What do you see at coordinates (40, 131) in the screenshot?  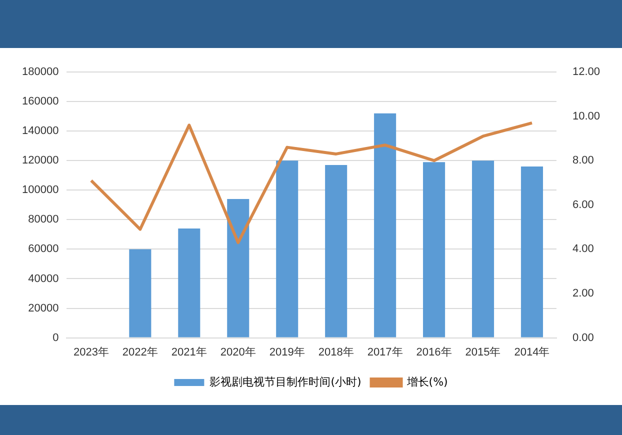 I see `y-tick-label: 140000` at bounding box center [40, 131].